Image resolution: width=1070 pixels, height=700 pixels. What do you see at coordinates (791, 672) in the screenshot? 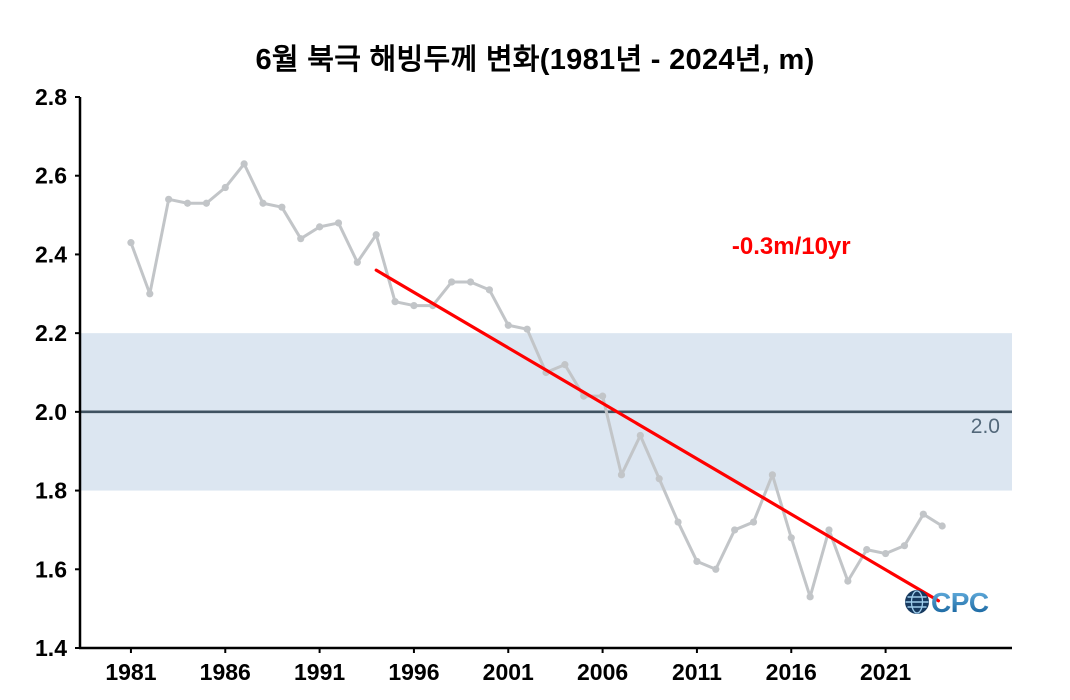
I see `x-tick-label: 2016` at bounding box center [791, 672].